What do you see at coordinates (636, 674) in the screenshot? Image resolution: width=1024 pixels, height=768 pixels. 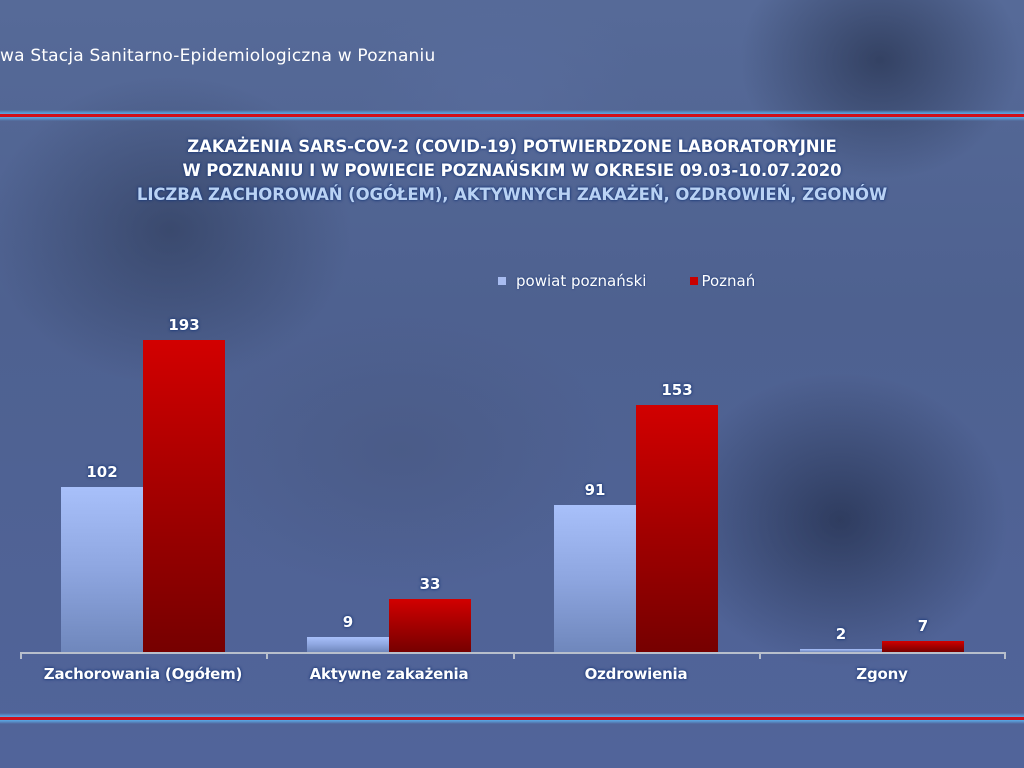 I see `x-axis-category-label: Ozdrowienia` at bounding box center [636, 674].